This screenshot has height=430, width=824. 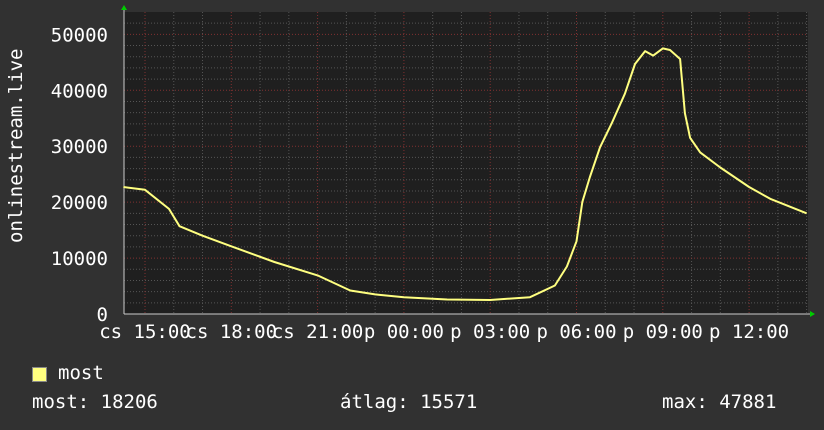 What do you see at coordinates (318, 332) in the screenshot?
I see `x-tick-label: cs 21:00` at bounding box center [318, 332].